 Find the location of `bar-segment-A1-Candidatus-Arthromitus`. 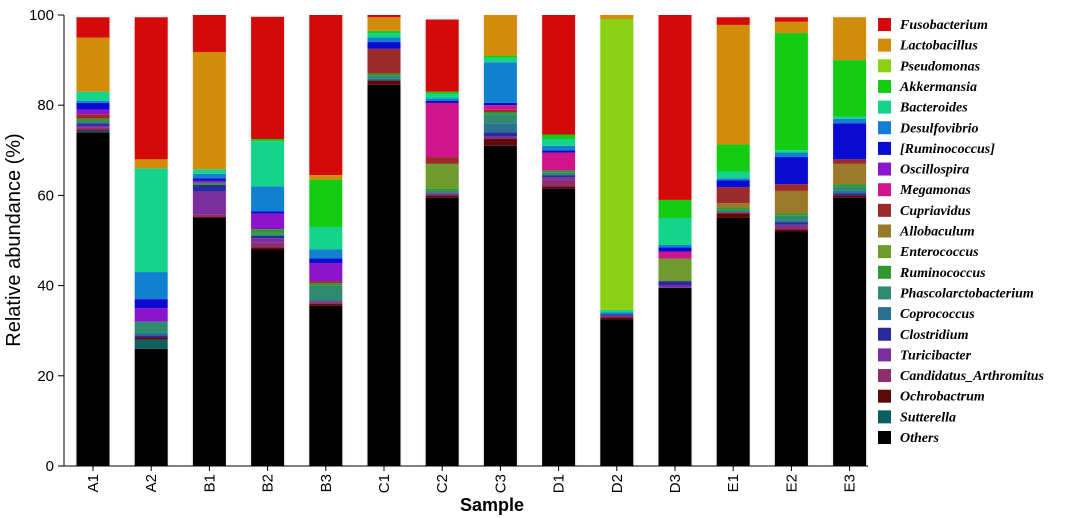

bar-segment-A1-Candidatus-Arthromitus is located at coordinates (93, 129).